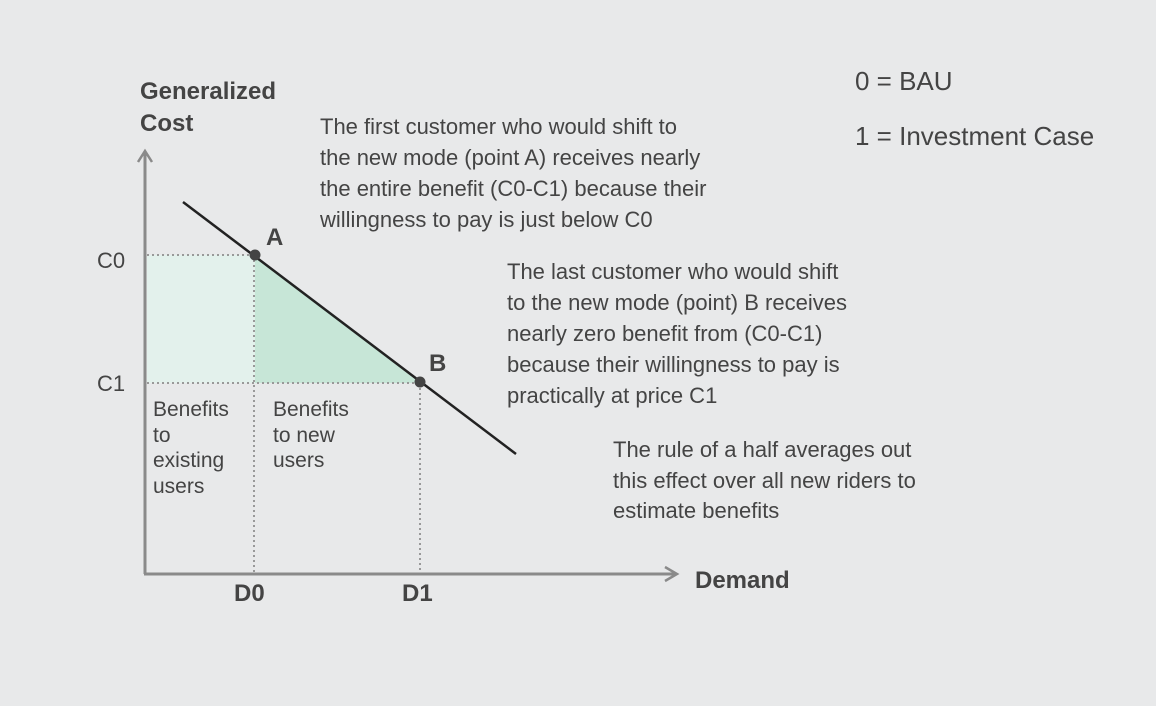 The height and width of the screenshot is (706, 1156). What do you see at coordinates (438, 363) in the screenshot?
I see `point-b-label: B` at bounding box center [438, 363].